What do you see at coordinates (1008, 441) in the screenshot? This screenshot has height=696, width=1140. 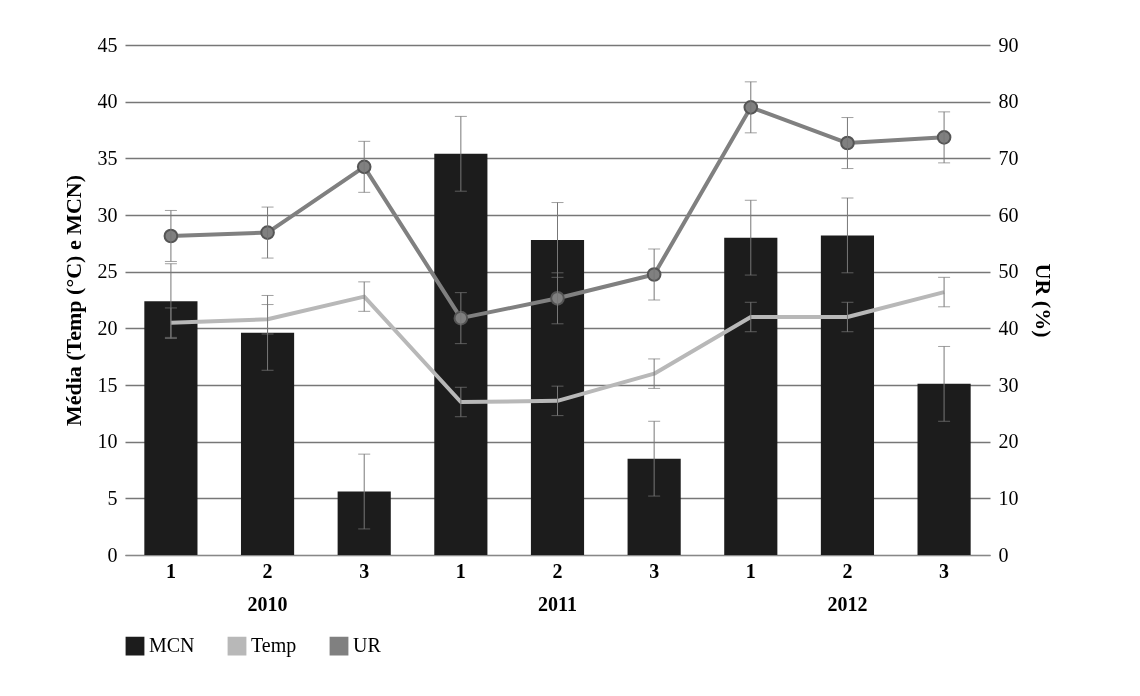 I see `y2-tick-label: 20` at bounding box center [1008, 441].